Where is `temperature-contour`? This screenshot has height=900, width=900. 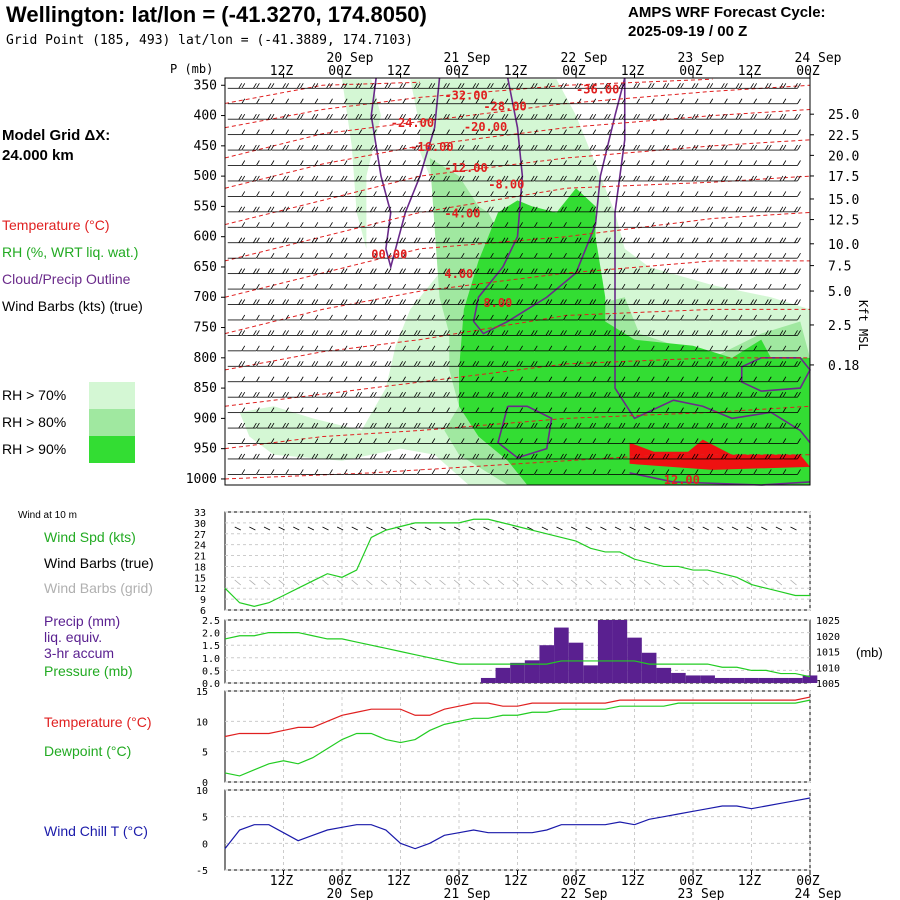 temperature-contour is located at coordinates (517, 427).